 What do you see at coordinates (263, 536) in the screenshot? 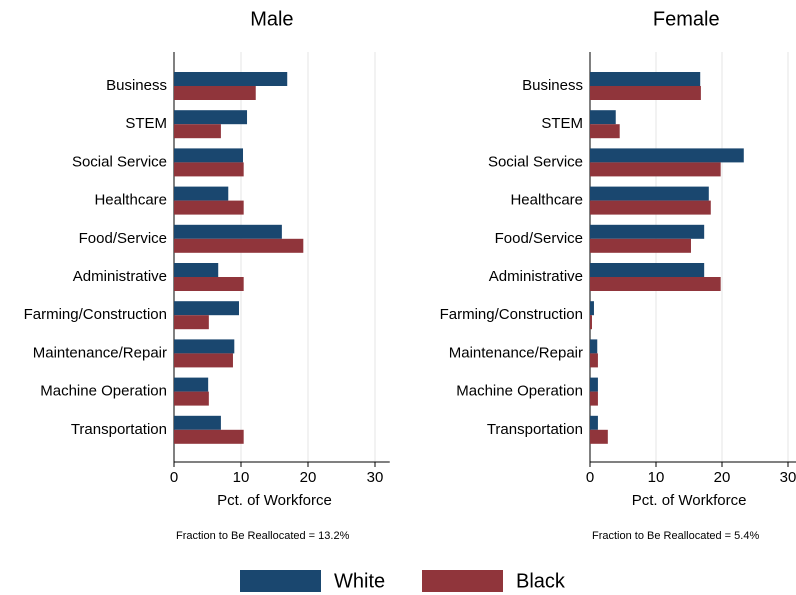
I see `annotation: Fraction to Be Reallocated = 13.2%` at bounding box center [263, 536].